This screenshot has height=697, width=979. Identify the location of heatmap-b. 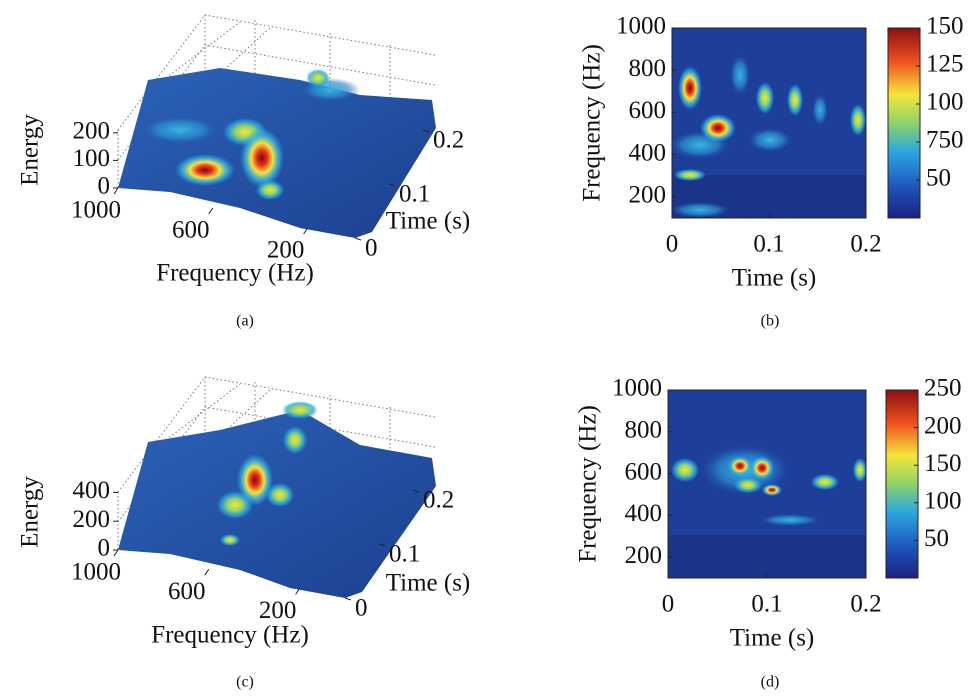
(768, 123).